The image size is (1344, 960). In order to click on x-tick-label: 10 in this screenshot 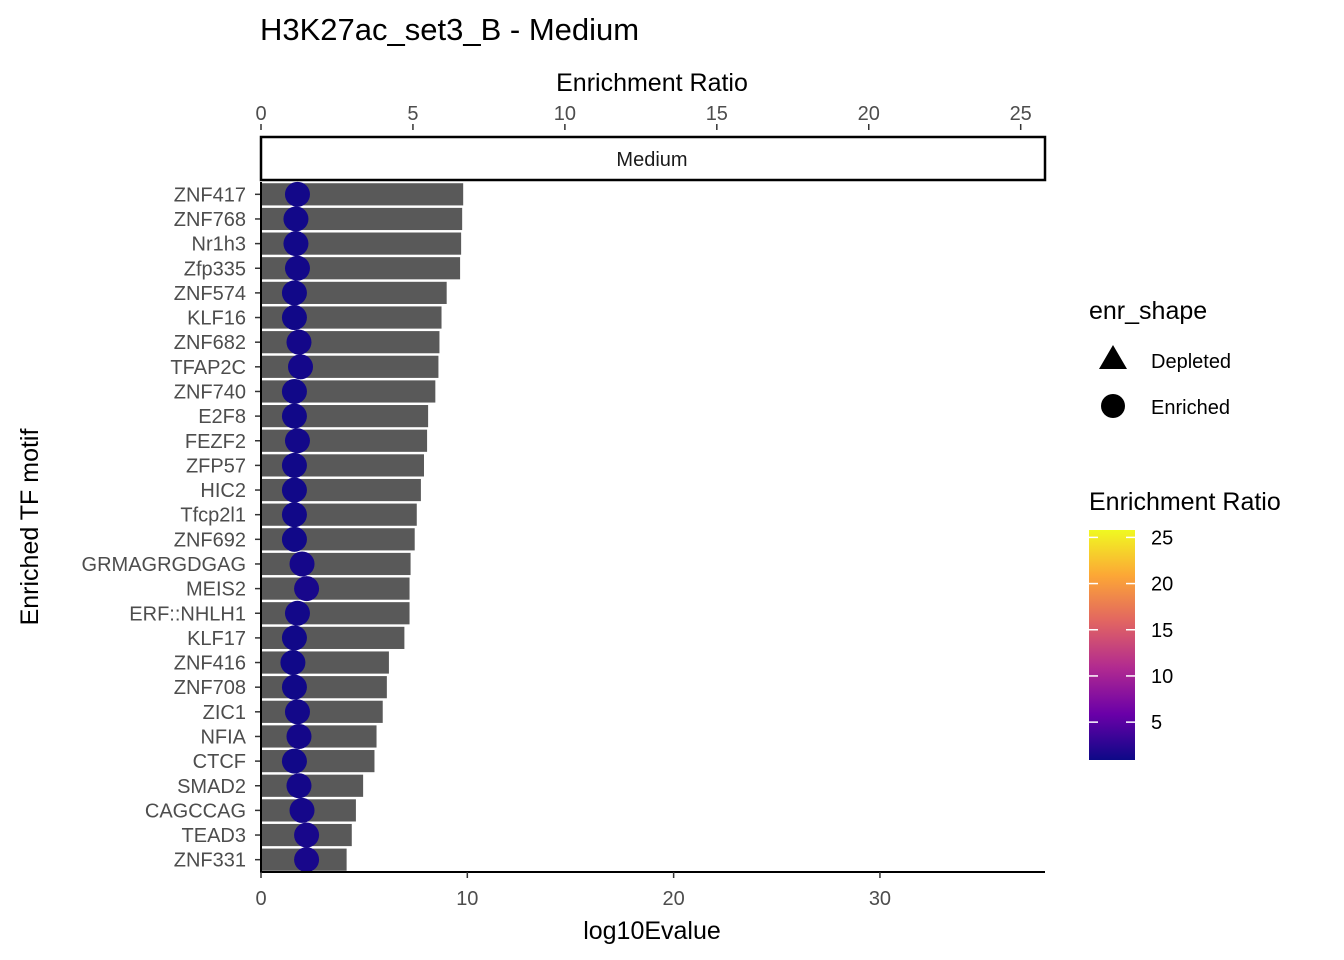, I will do `click(467, 899)`.